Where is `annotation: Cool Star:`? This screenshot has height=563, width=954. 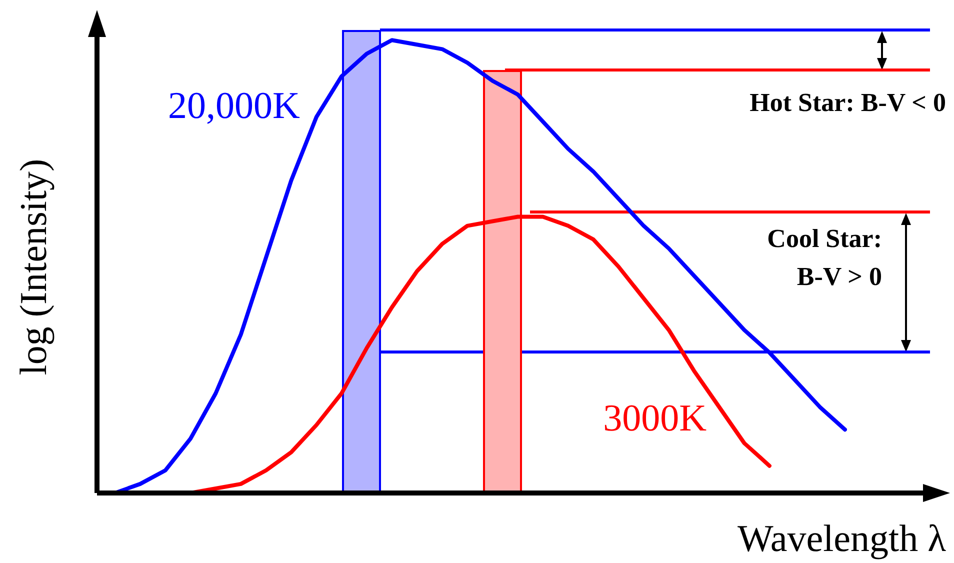
annotation: Cool Star: is located at coordinates (824, 239).